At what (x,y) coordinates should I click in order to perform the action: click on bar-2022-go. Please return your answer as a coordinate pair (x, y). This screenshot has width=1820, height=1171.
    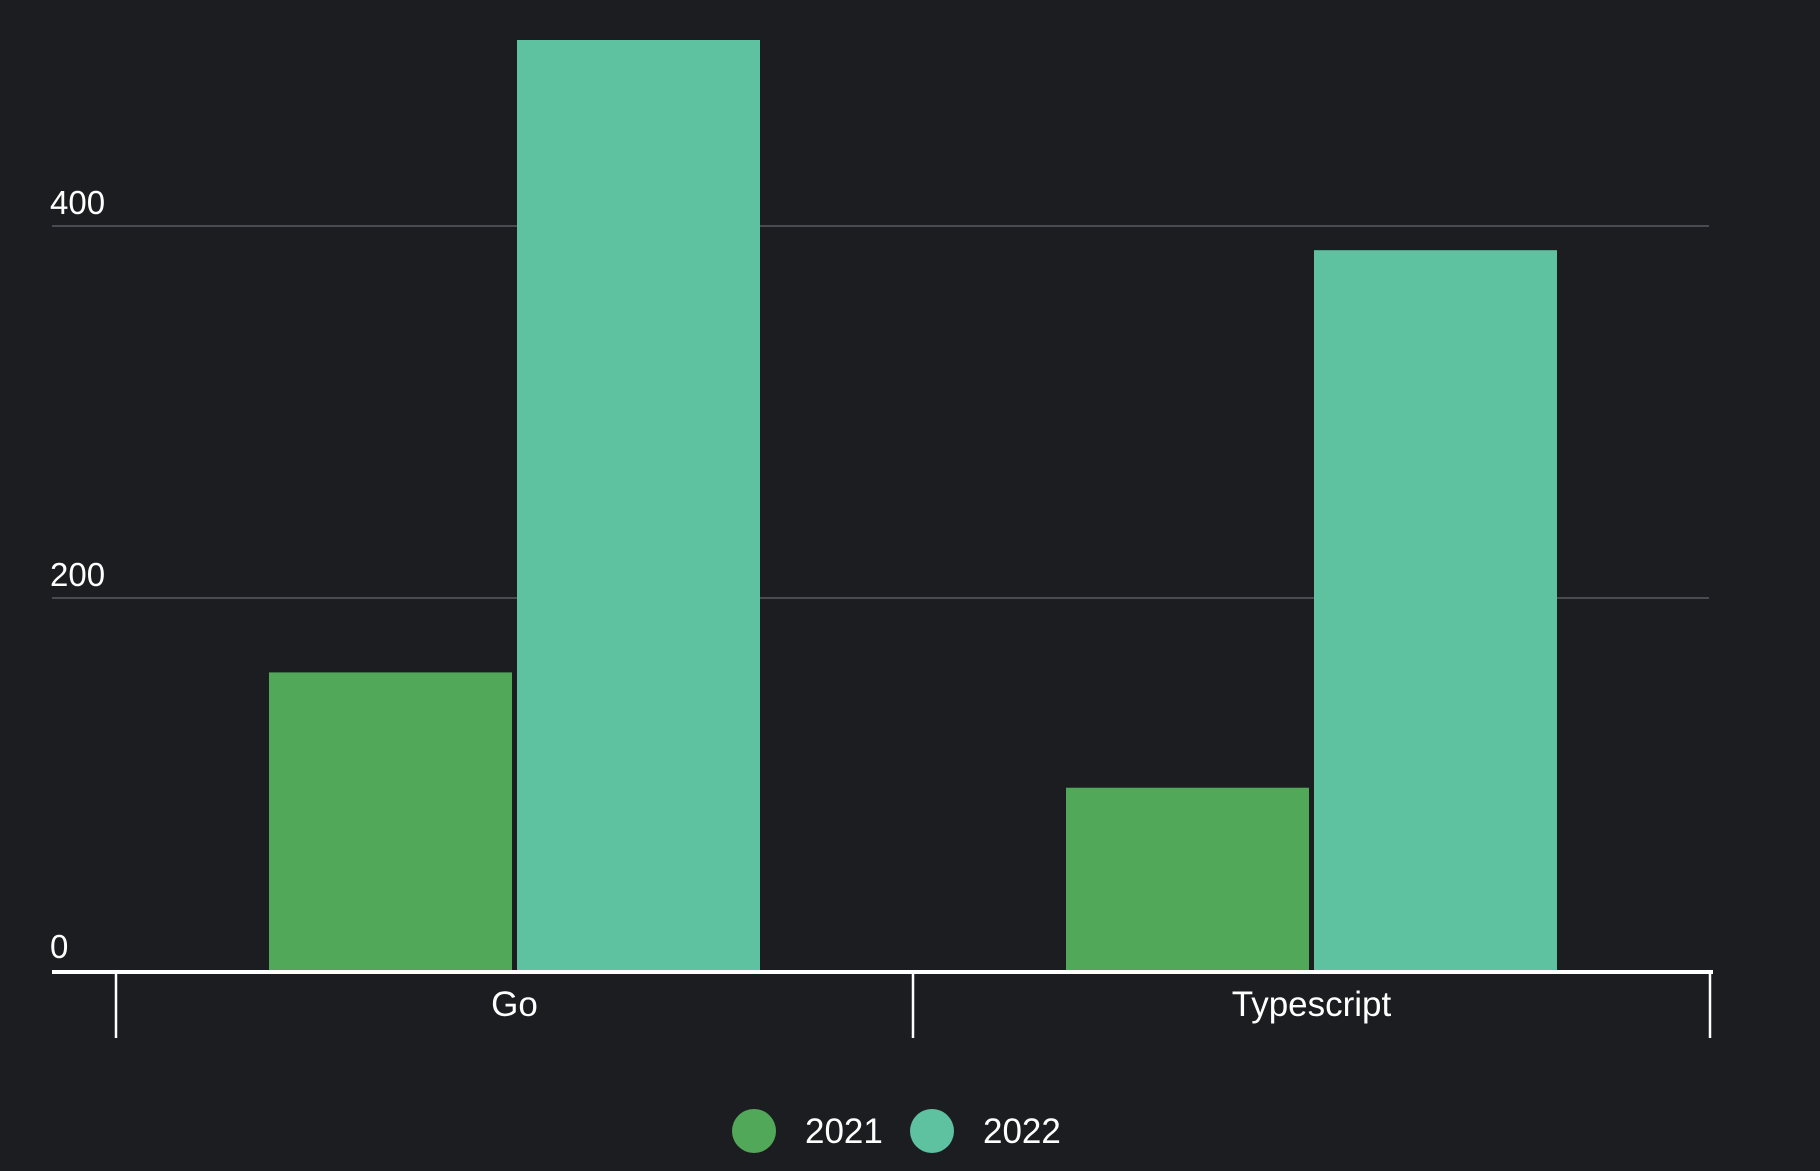
    Looking at the image, I should click on (638, 505).